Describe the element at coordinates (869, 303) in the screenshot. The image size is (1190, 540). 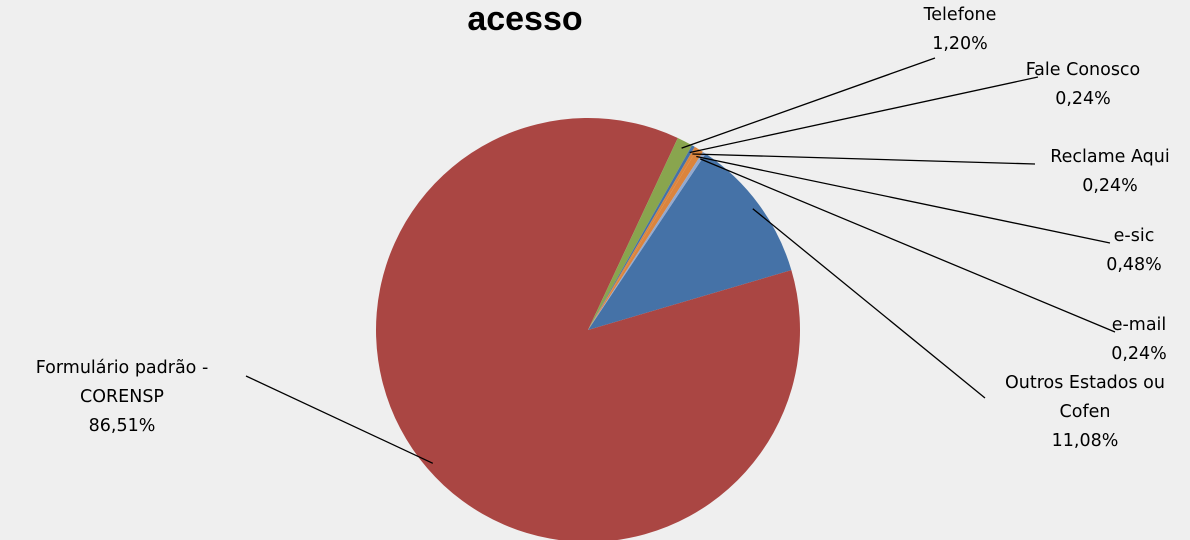
I see `leader-line-outros-estados-ou-cofen` at that location.